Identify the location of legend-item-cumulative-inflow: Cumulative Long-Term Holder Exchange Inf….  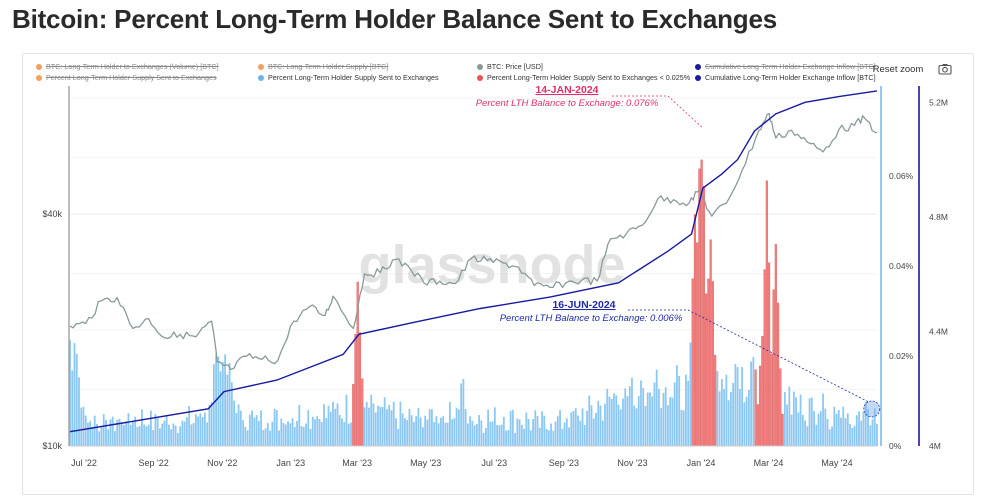
(785, 77).